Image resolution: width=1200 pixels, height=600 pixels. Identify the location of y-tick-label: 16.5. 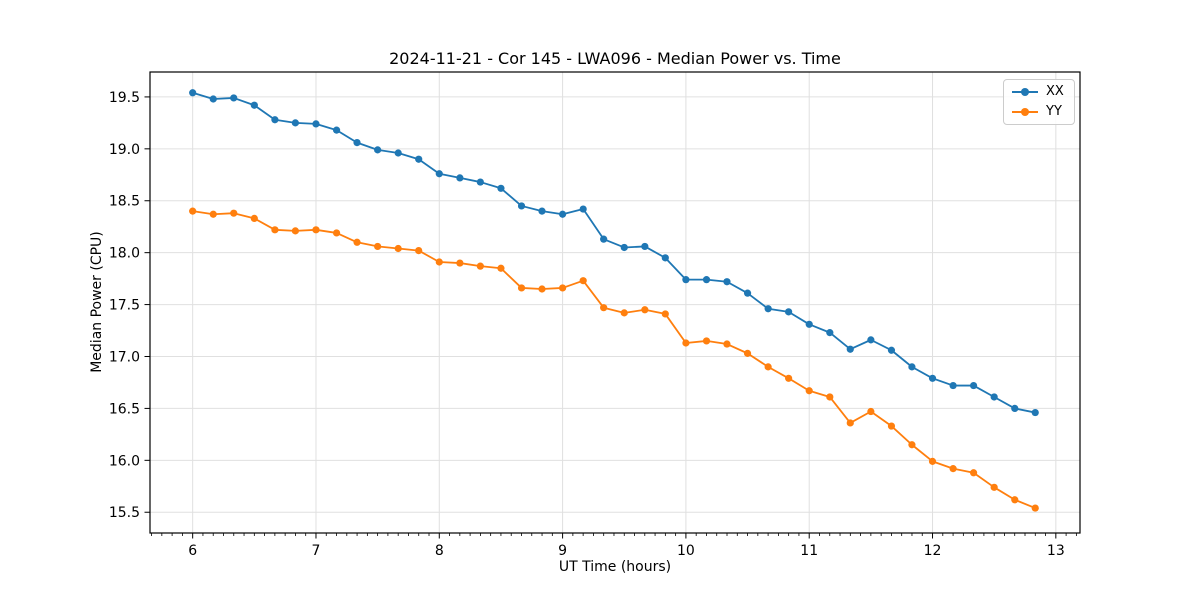
(124, 409).